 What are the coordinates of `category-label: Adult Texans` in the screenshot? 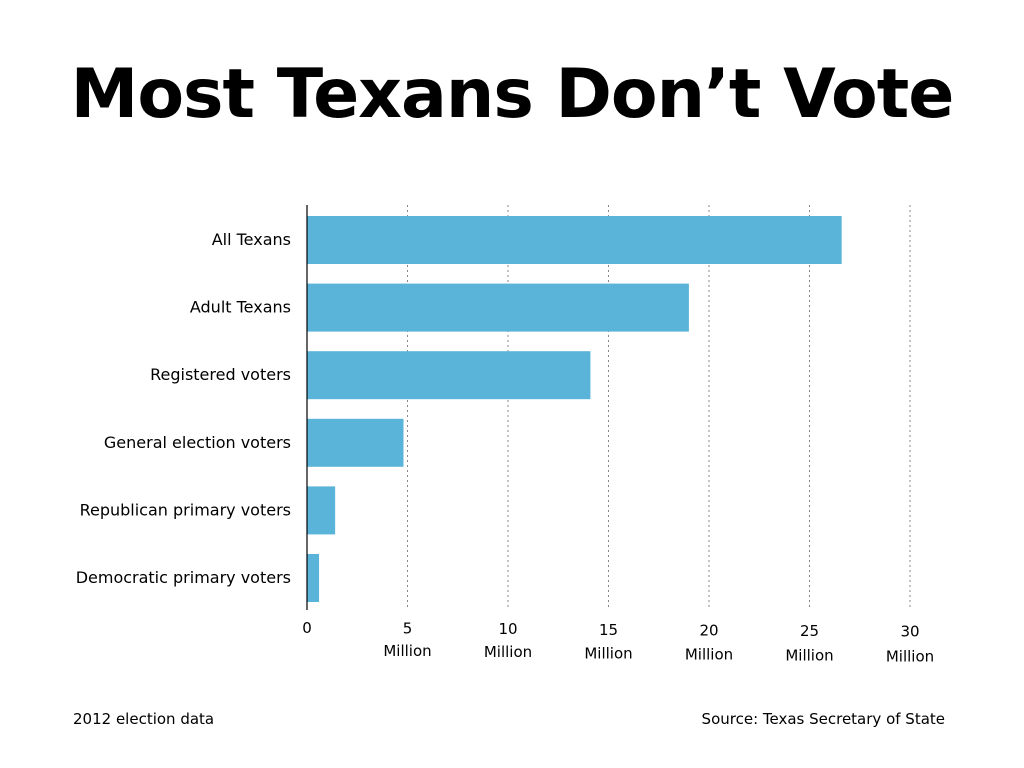 It's located at (240, 307).